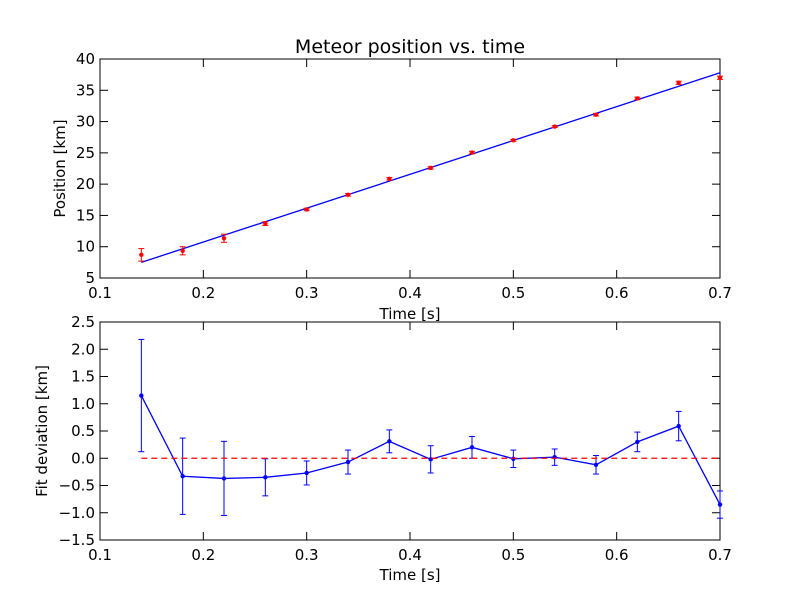 The width and height of the screenshot is (800, 600). What do you see at coordinates (60, 168) in the screenshot?
I see `position-chart-ylabel: Position [km]` at bounding box center [60, 168].